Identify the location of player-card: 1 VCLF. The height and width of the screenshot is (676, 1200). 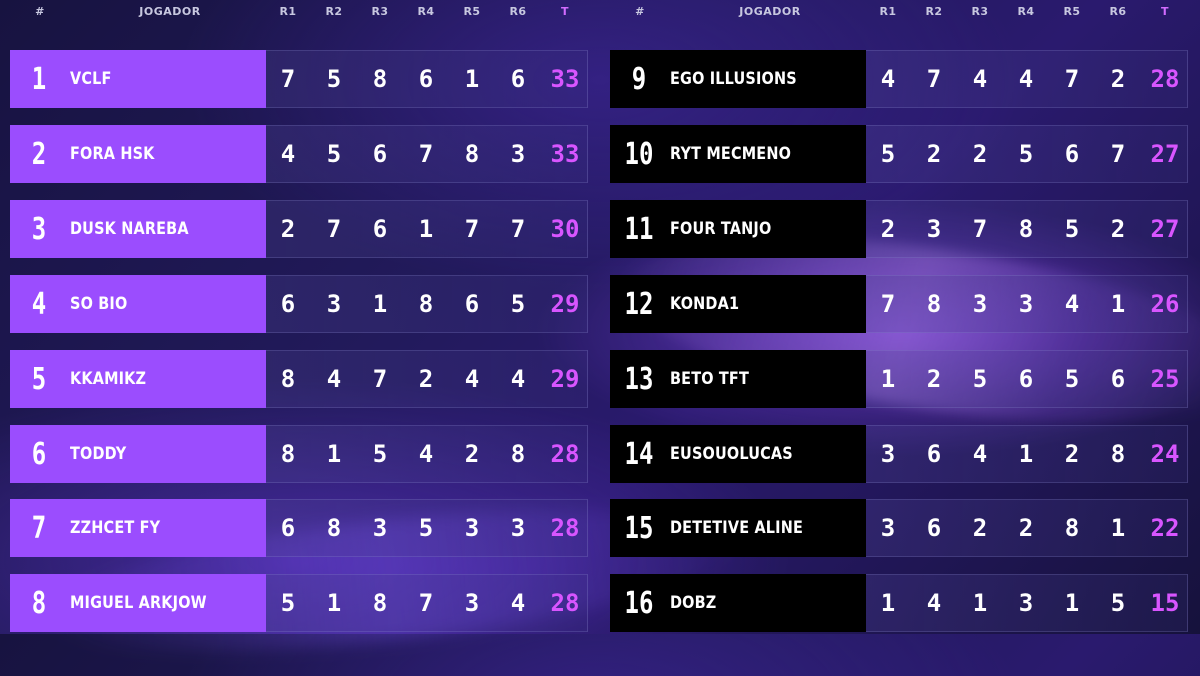
(138, 79).